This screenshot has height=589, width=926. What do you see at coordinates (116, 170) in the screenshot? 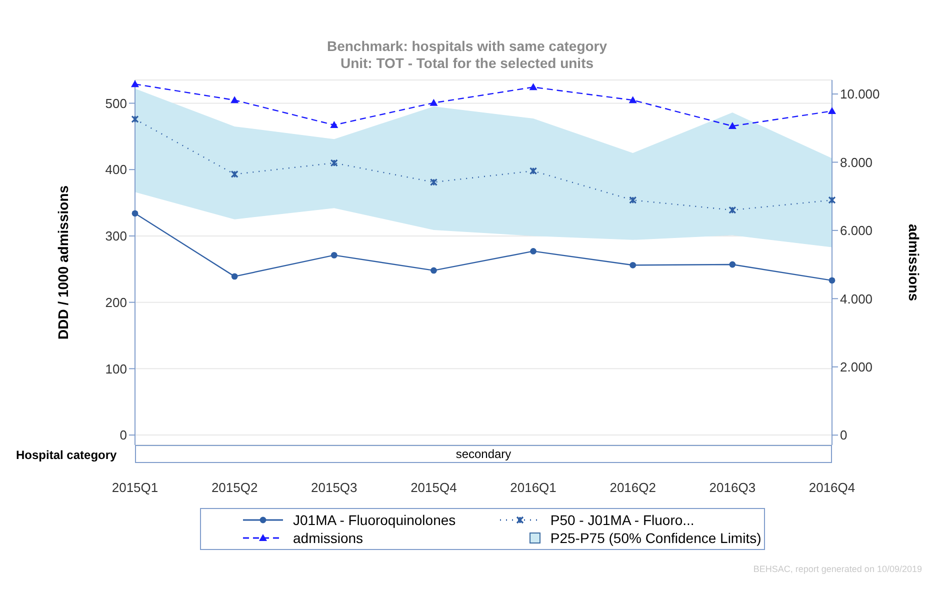
I see `y-tick-label: 400` at bounding box center [116, 170].